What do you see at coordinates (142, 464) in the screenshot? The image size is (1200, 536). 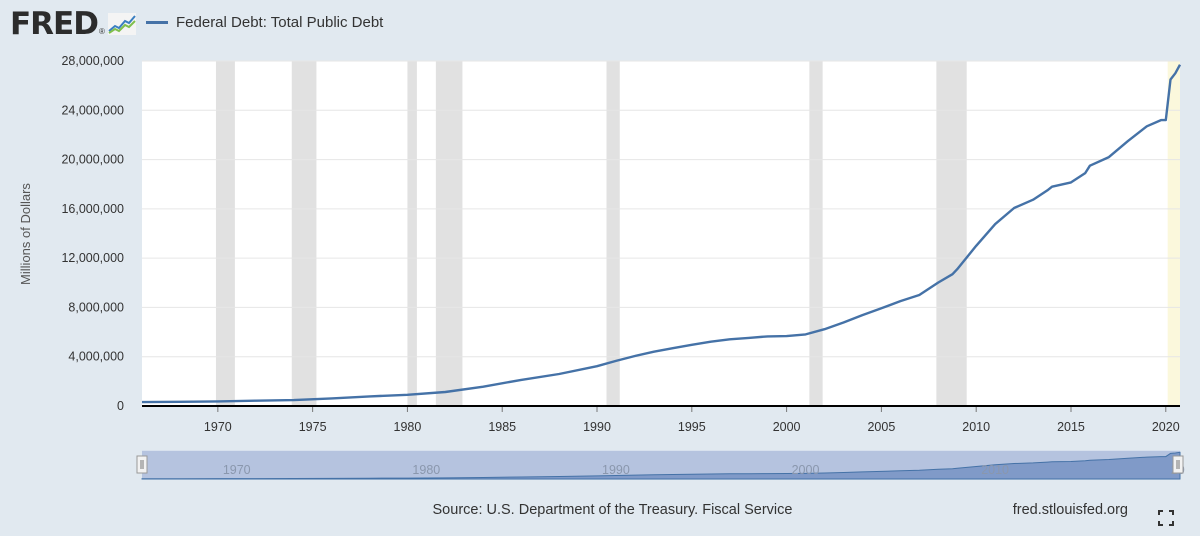 I see `navigator-handle-left` at bounding box center [142, 464].